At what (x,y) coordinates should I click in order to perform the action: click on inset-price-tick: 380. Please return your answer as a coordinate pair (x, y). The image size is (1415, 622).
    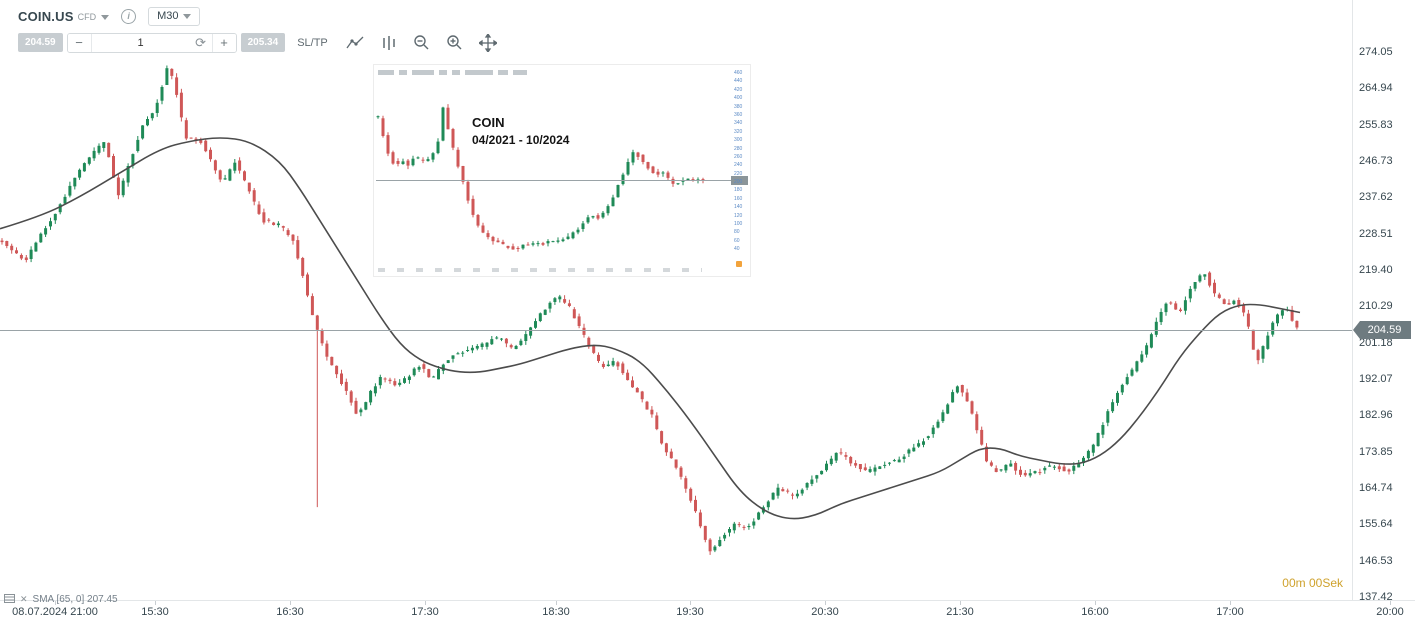
    Looking at the image, I should click on (738, 107).